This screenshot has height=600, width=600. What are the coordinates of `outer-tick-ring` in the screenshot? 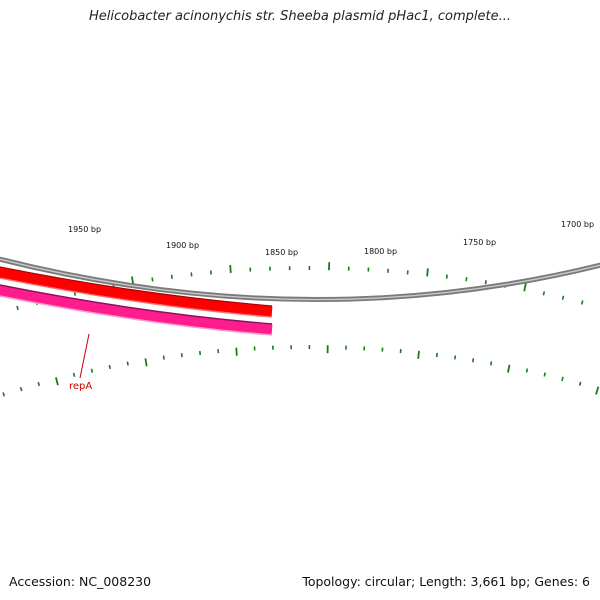 It's located at (308, 286).